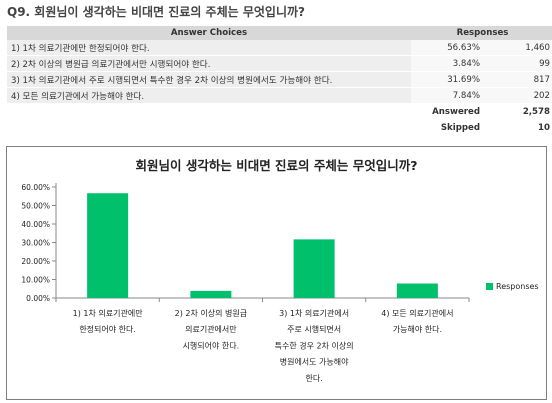  I want to click on y-tick-label: 40.00%, so click(35, 224).